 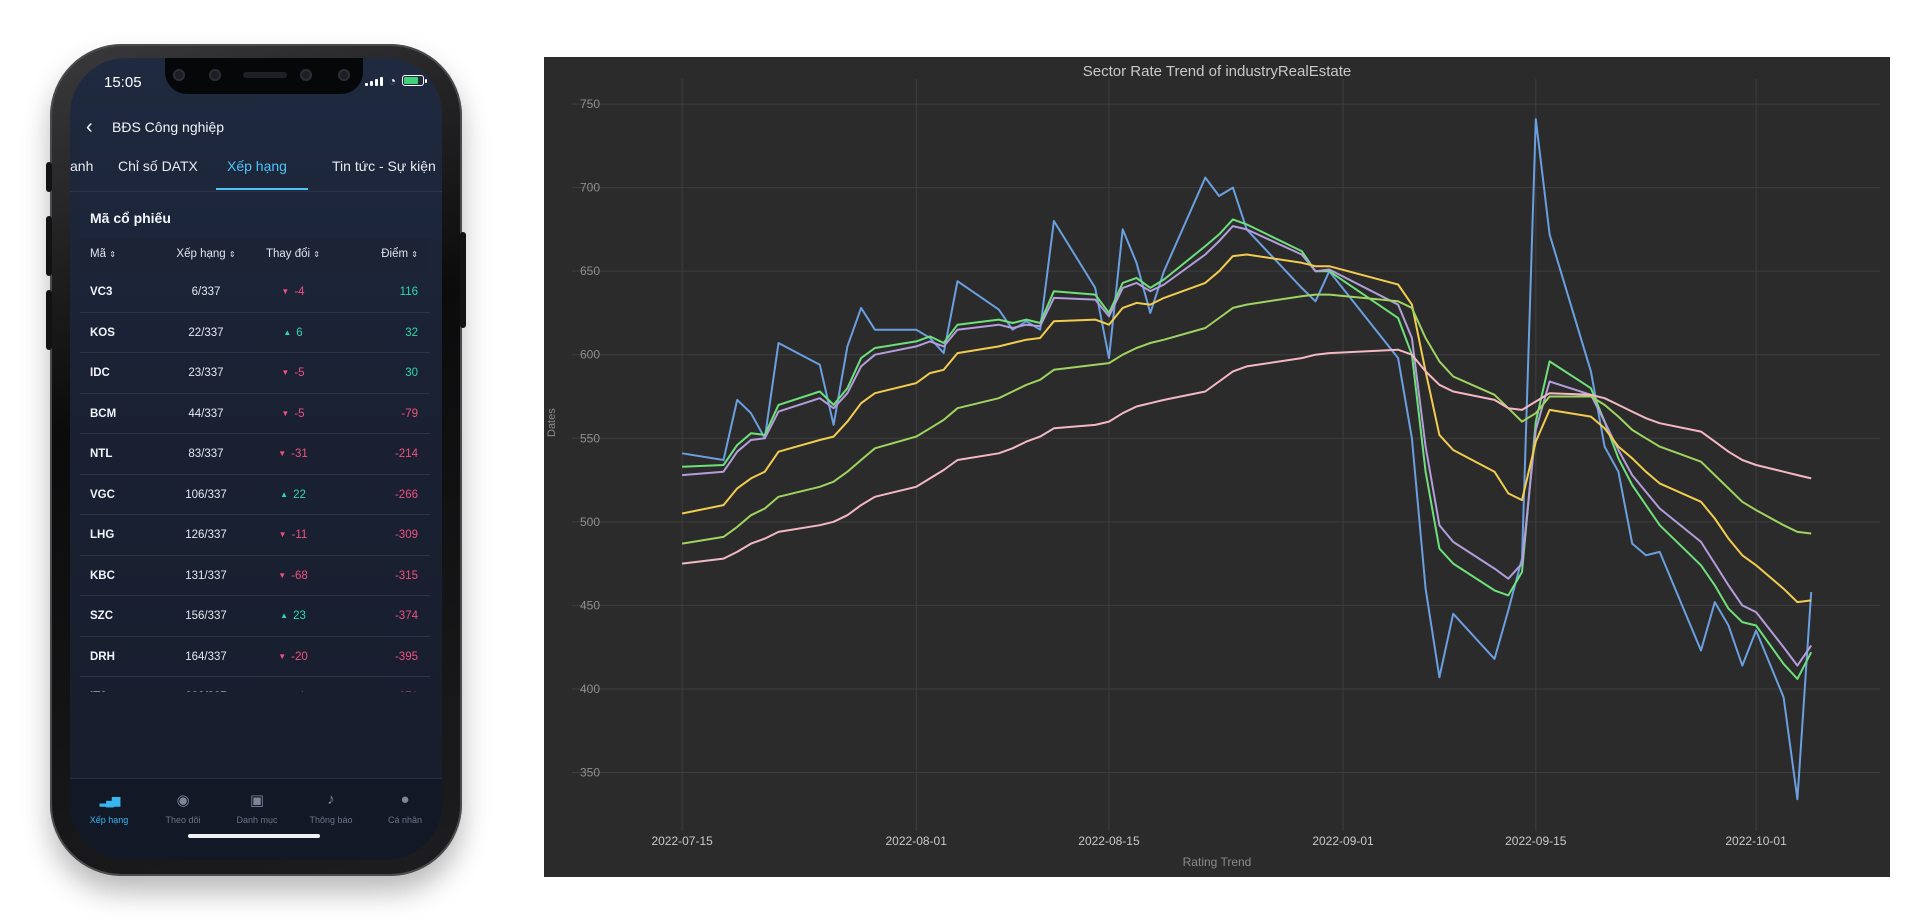 What do you see at coordinates (255, 535) in the screenshot?
I see `table-row: LHG 126/337 ▼ -11 -309` at bounding box center [255, 535].